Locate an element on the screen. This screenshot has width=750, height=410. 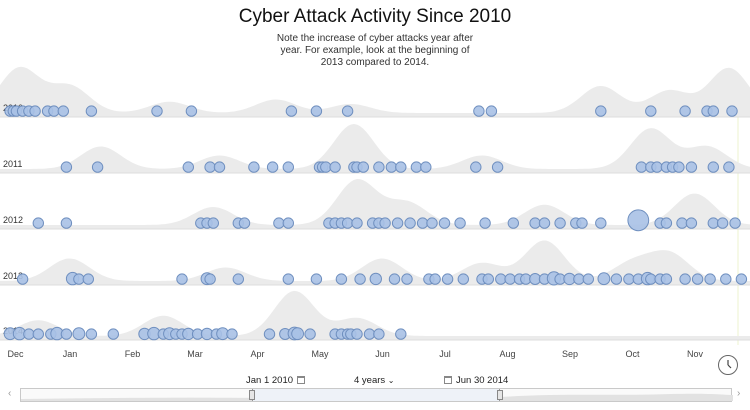
chevron-right-icon: › is located at coordinates (739, 393).